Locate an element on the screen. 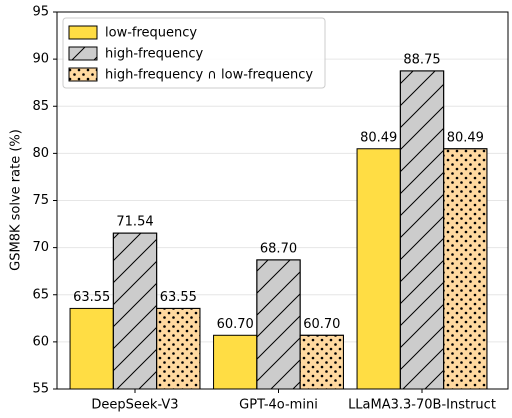 The width and height of the screenshot is (512, 418). y-tick-label: 60 is located at coordinates (40, 341).